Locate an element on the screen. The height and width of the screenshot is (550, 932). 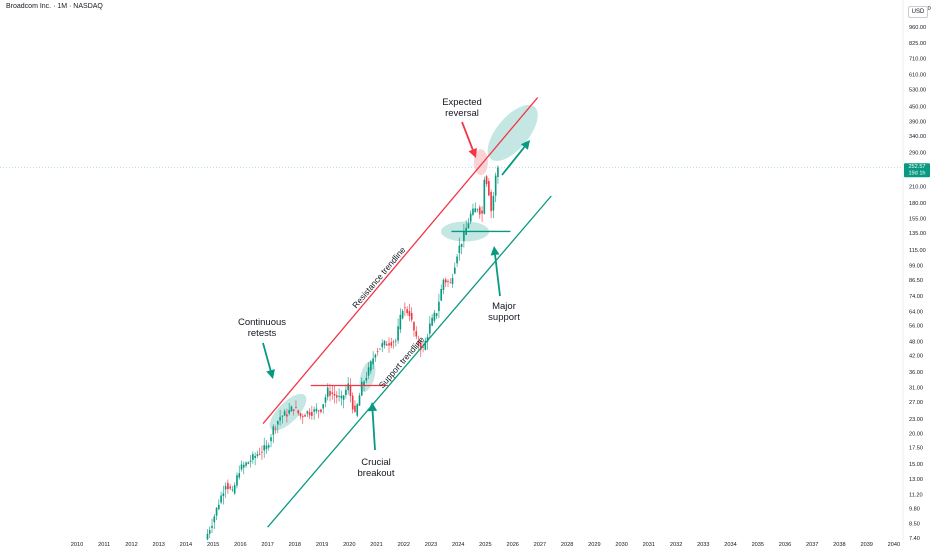
time-tick-label: 2024 is located at coordinates (458, 545).